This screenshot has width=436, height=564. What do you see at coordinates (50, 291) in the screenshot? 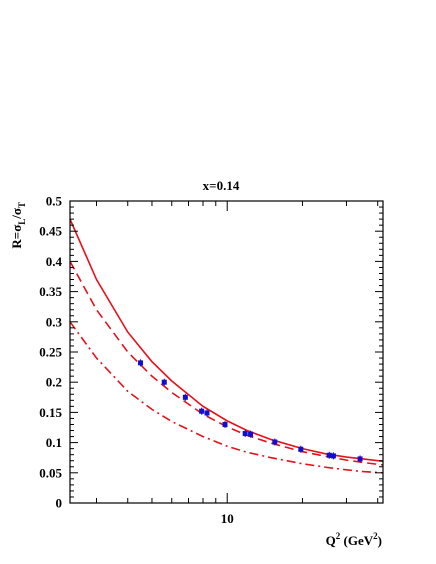
I see `y-tick-label: 0.35` at bounding box center [50, 291].